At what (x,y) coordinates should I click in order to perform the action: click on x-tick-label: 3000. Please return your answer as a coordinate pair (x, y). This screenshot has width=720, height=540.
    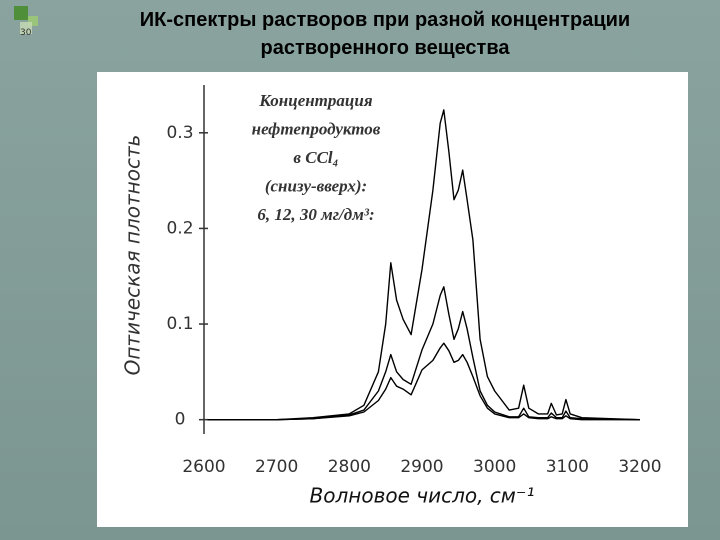
    Looking at the image, I should click on (494, 467).